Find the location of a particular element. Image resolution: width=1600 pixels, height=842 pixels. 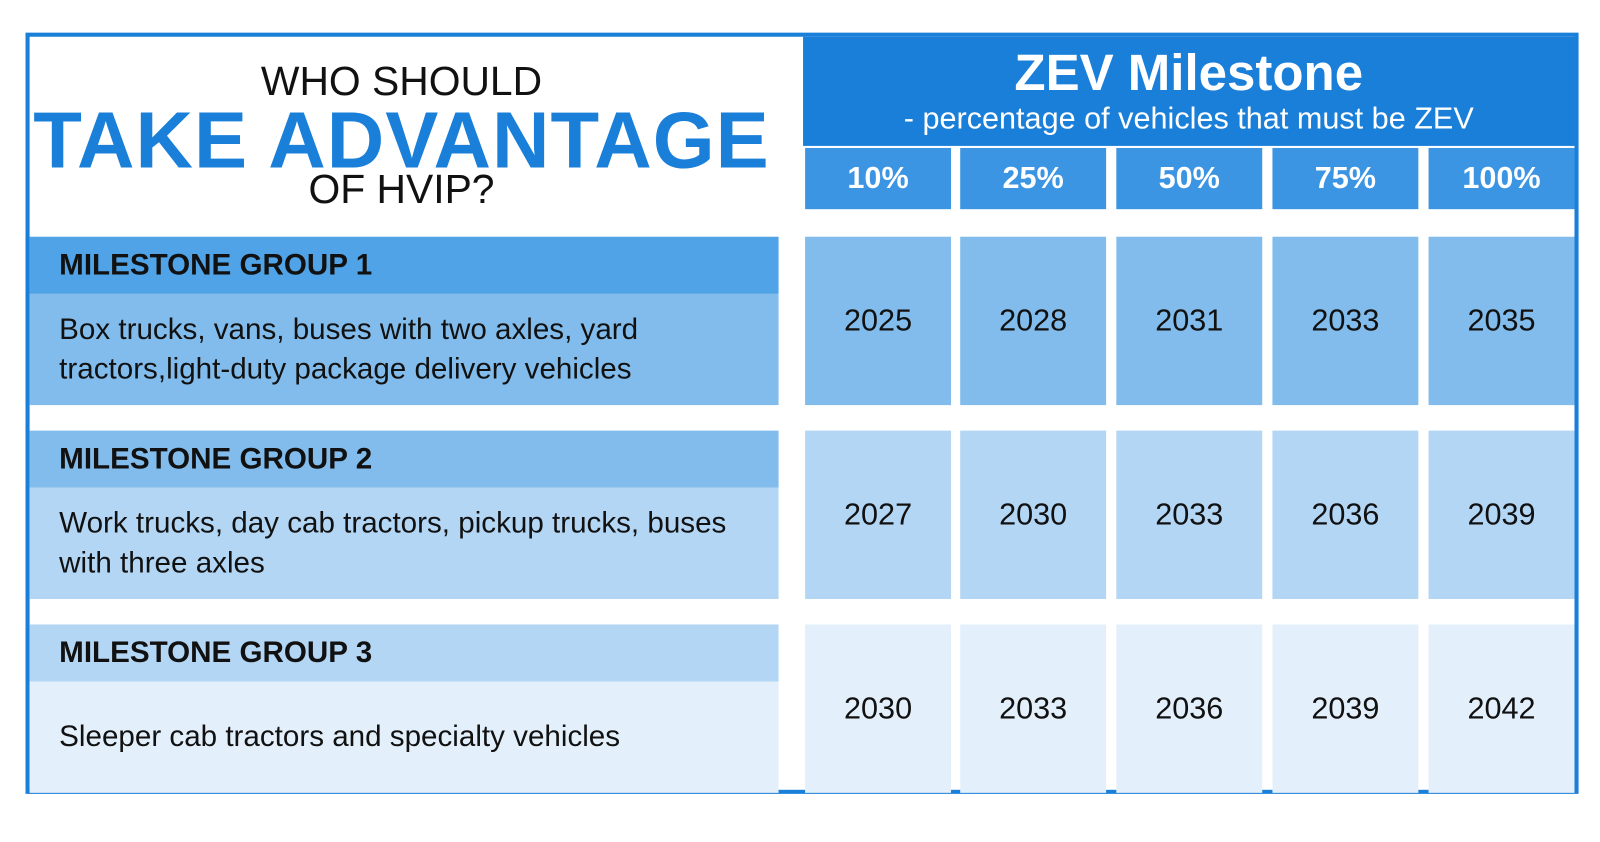

column-header: 75% is located at coordinates (1345, 178).